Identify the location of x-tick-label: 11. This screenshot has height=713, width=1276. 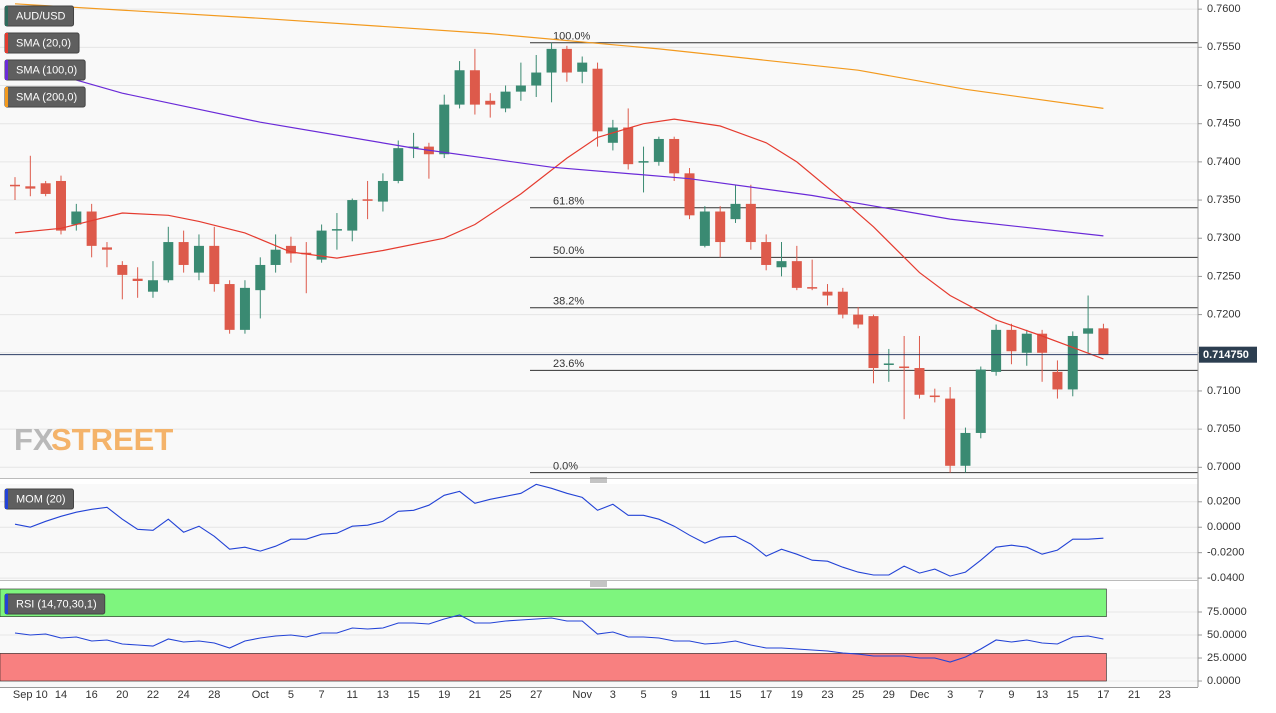
(704, 695).